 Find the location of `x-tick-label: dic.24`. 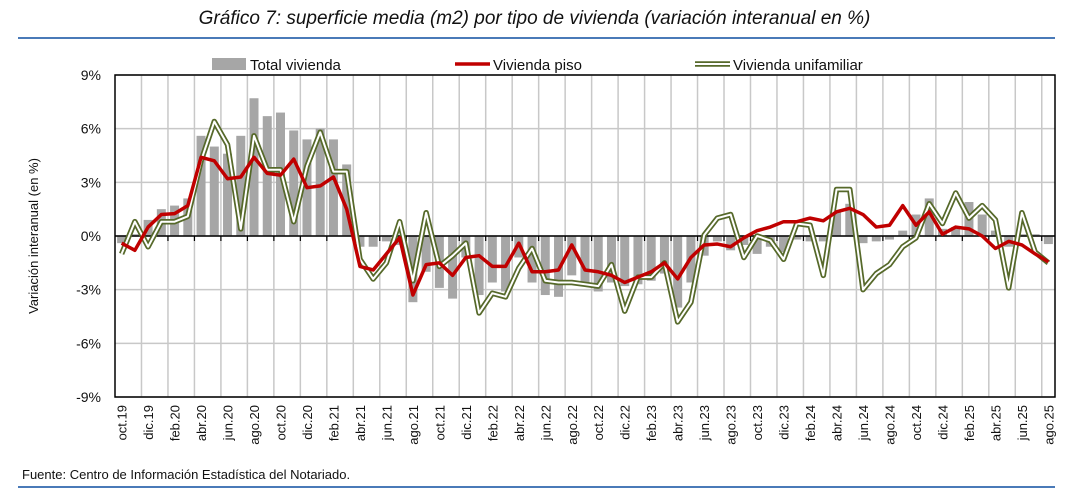

x-tick-label: dic.24 is located at coordinates (942, 422).